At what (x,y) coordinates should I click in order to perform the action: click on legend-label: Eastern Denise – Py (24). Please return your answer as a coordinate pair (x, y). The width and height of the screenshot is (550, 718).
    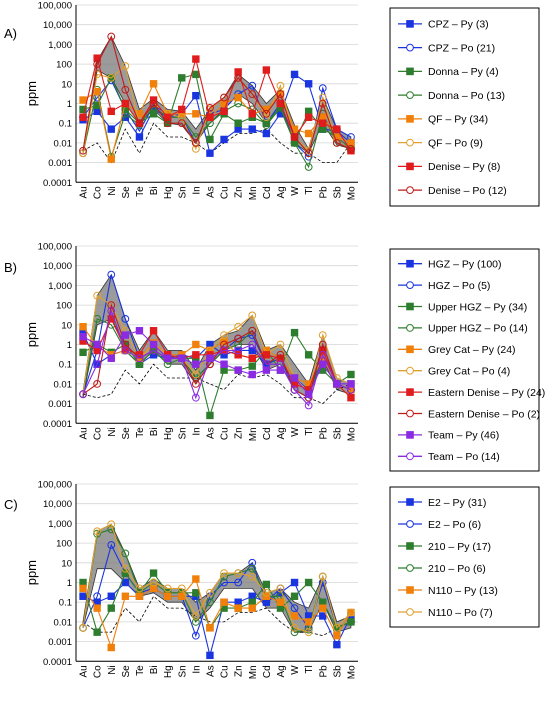
    Looking at the image, I should click on (486, 393).